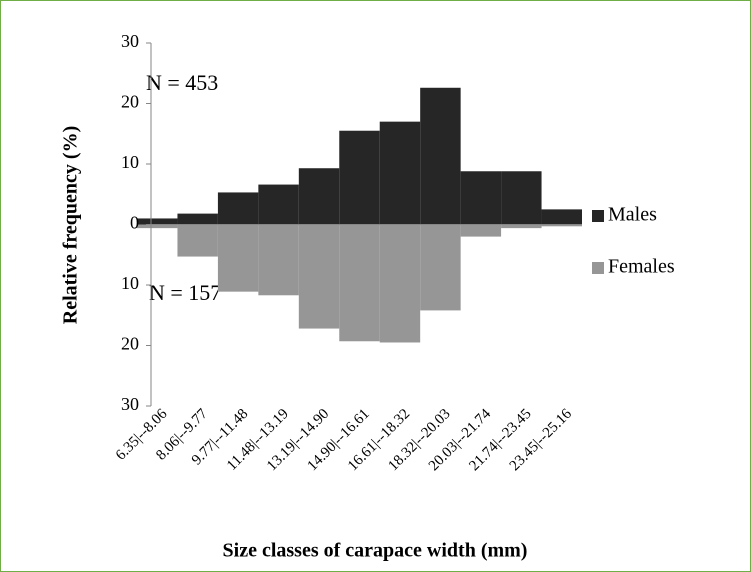  What do you see at coordinates (632, 215) in the screenshot?
I see `legend-label: Males` at bounding box center [632, 215].